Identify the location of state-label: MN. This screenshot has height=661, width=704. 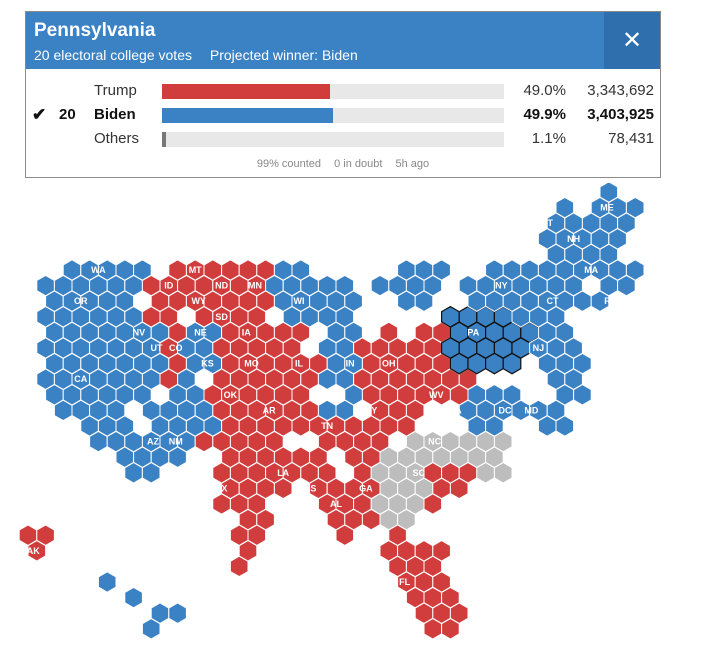
(255, 286).